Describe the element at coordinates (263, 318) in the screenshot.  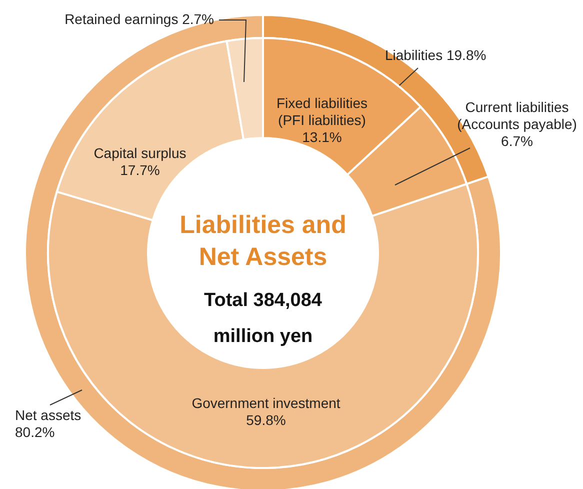
I see `text: Total 384,084 million yen` at that location.